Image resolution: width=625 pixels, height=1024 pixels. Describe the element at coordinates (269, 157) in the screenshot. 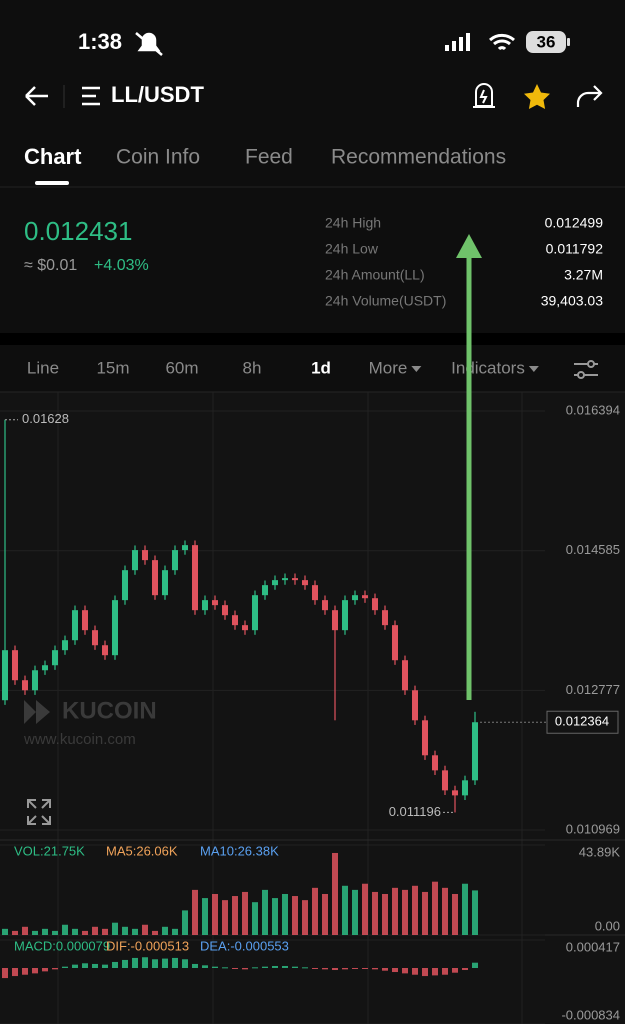

I see `tab: Feed` at that location.